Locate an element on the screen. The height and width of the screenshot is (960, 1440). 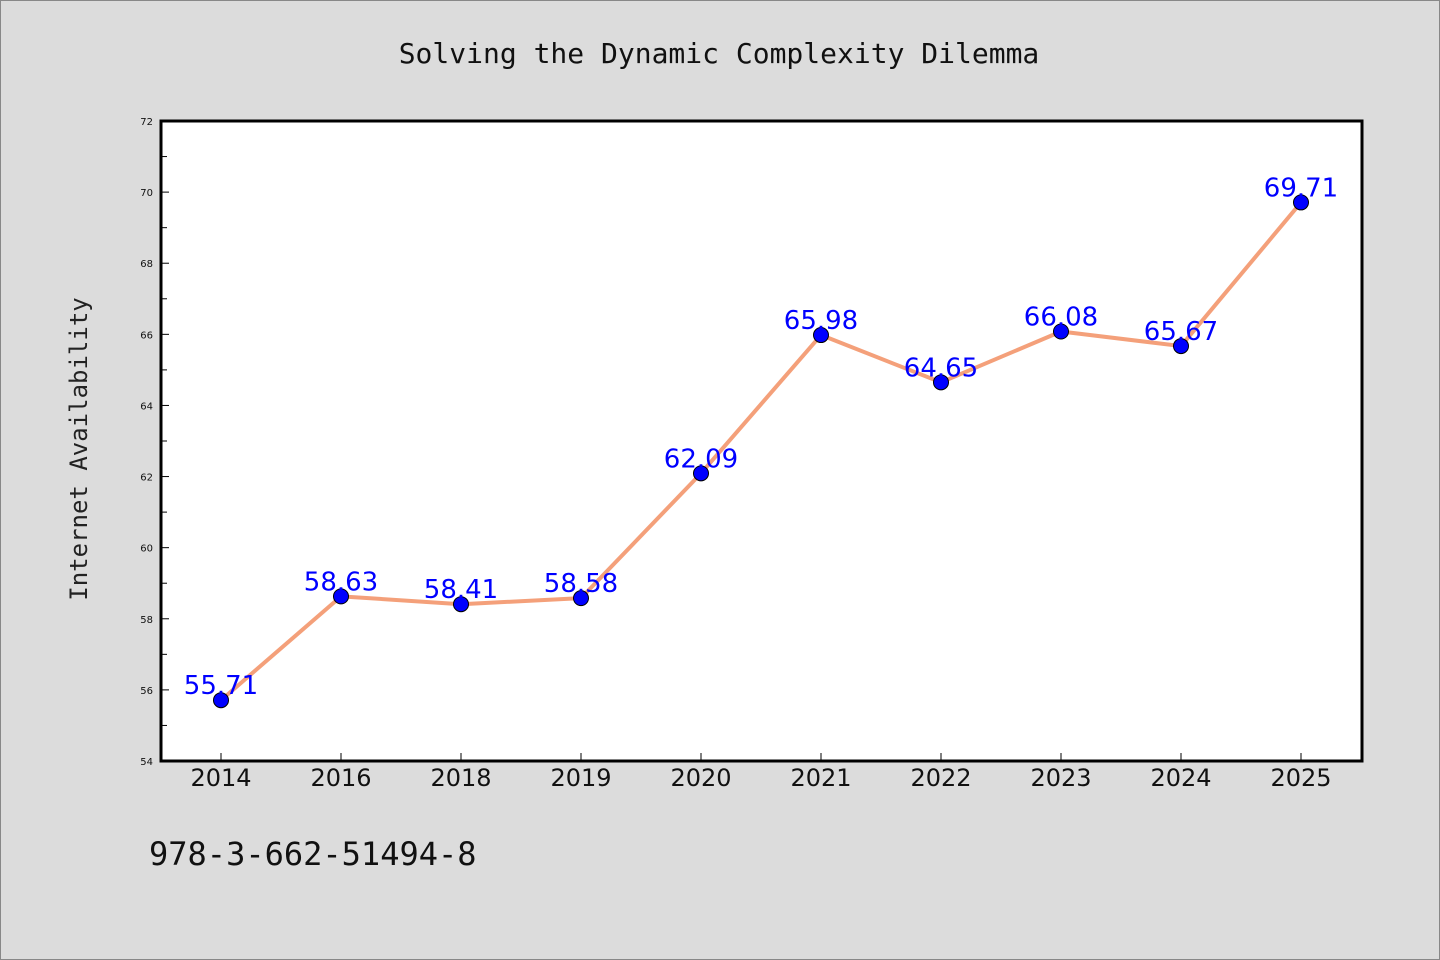
y-tick-label: 70 is located at coordinates (146, 193).